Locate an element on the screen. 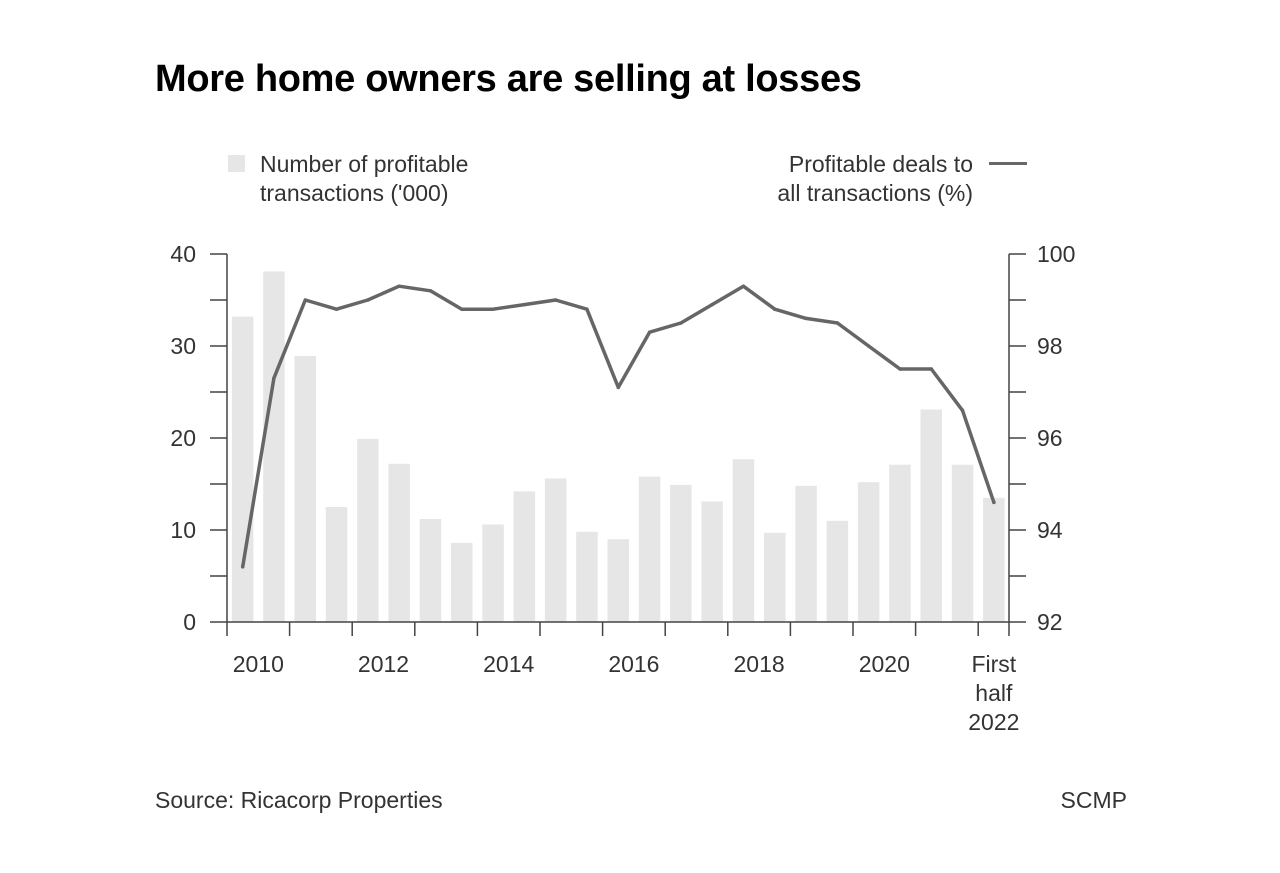 This screenshot has height=873, width=1280. x-tick-label-3-line-0: 2016 is located at coordinates (633, 664).